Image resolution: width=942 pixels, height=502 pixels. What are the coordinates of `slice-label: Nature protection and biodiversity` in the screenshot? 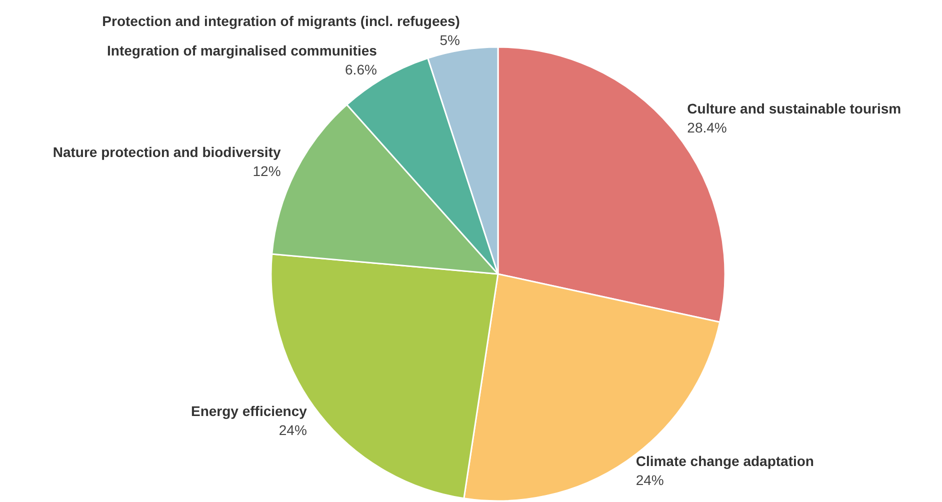 It's located at (166, 152).